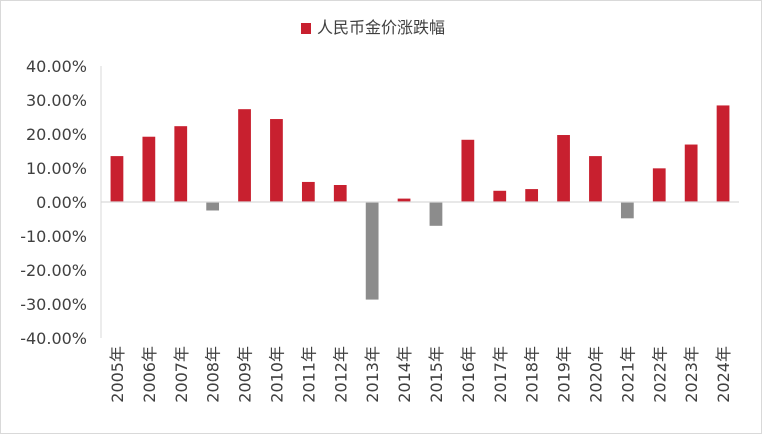 The height and width of the screenshot is (435, 762). I want to click on y-tick-label: -30.00%, so click(53, 304).